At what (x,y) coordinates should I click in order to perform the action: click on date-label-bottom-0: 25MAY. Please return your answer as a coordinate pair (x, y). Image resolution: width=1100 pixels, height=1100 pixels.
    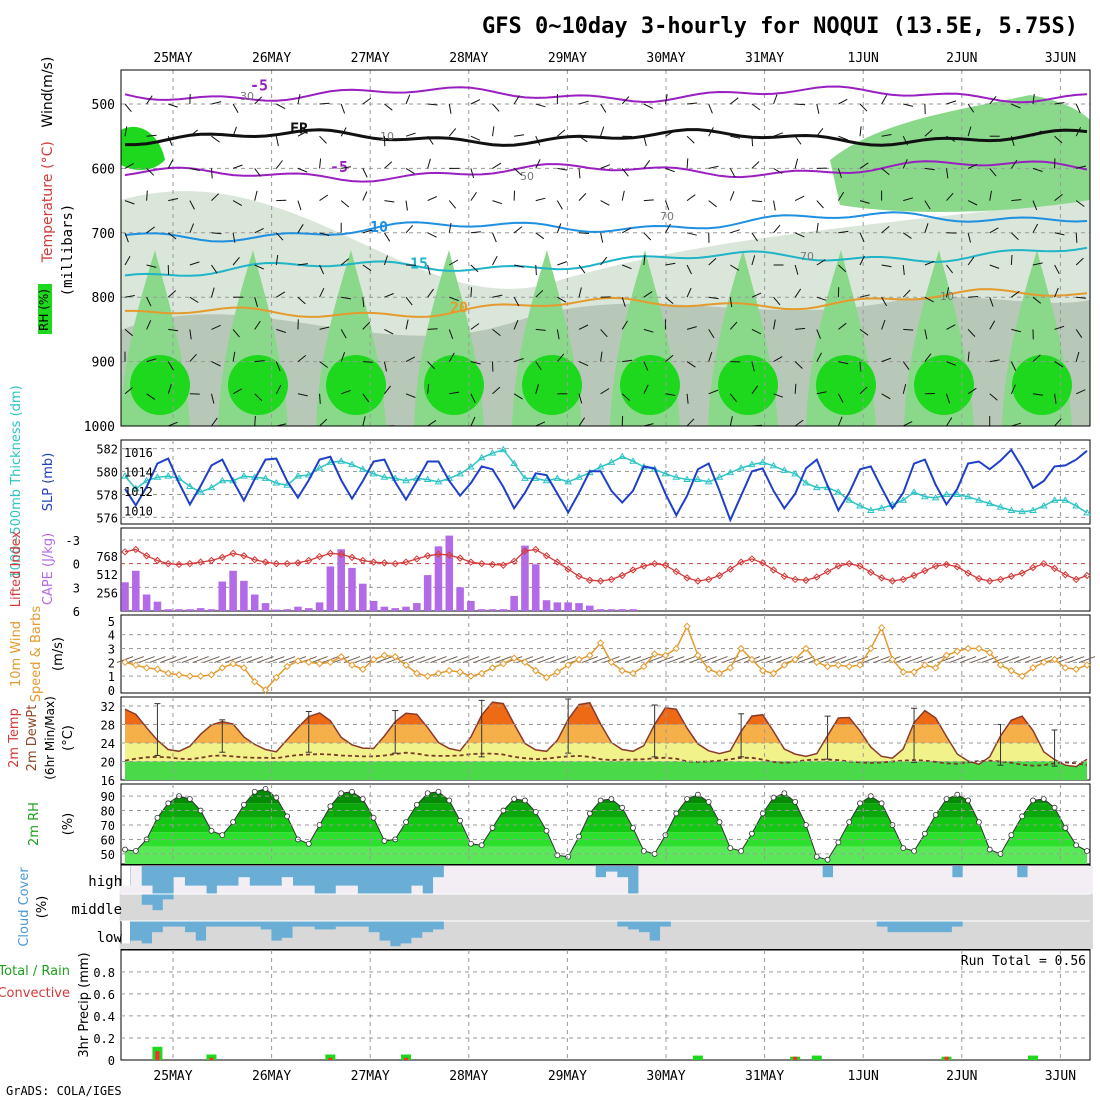
    Looking at the image, I should click on (172, 1076).